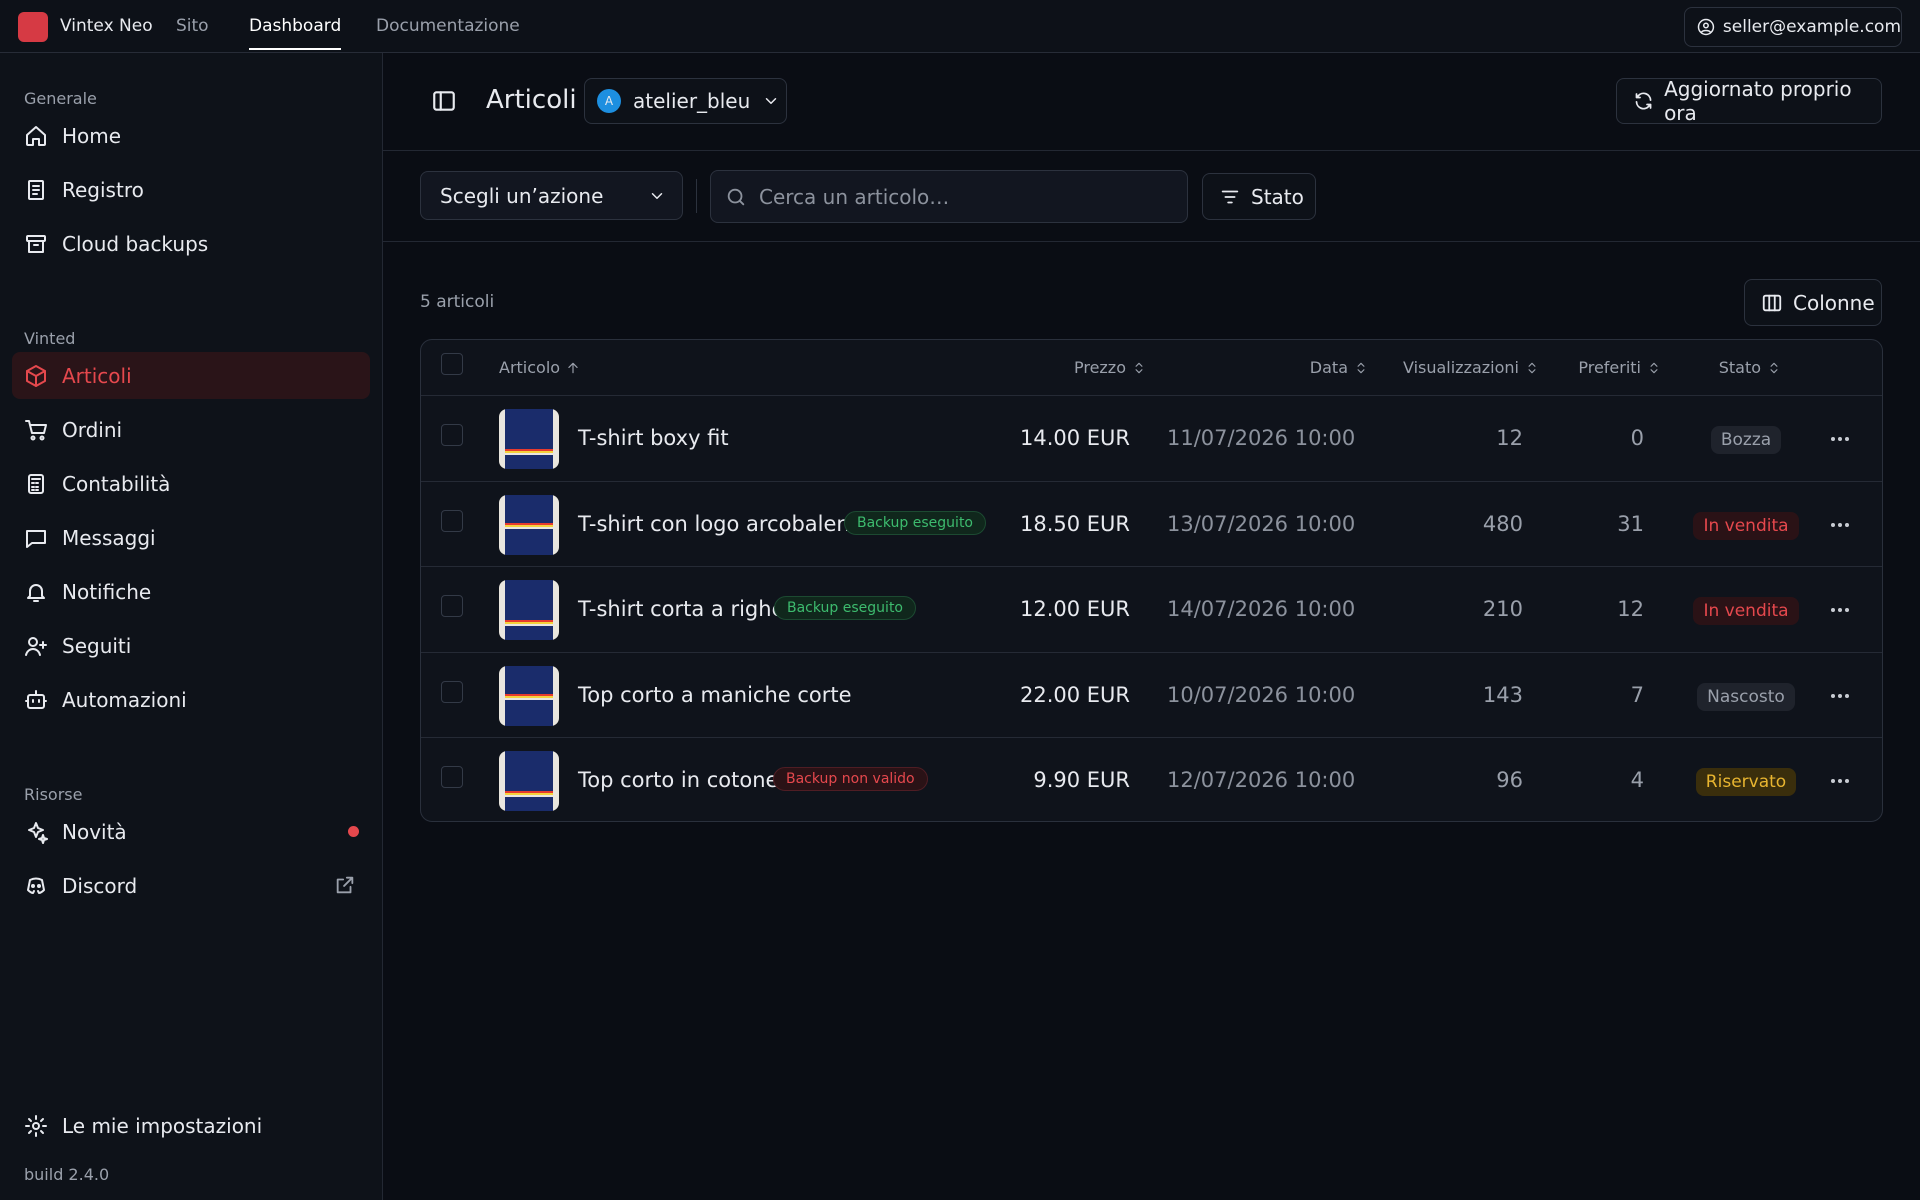 This screenshot has width=1920, height=1200. What do you see at coordinates (681, 609) in the screenshot?
I see `item-title: T-shirt corta a righe` at bounding box center [681, 609].